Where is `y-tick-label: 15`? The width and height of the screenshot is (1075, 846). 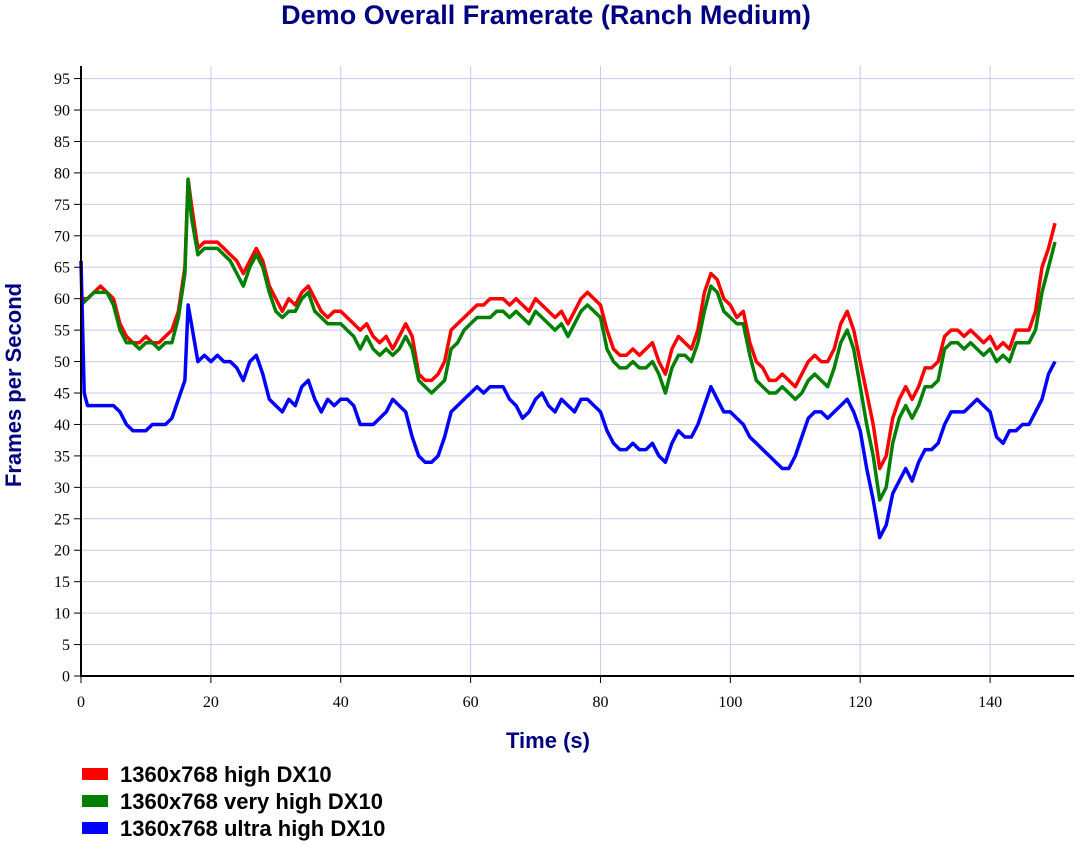
y-tick-label: 15 is located at coordinates (62, 582).